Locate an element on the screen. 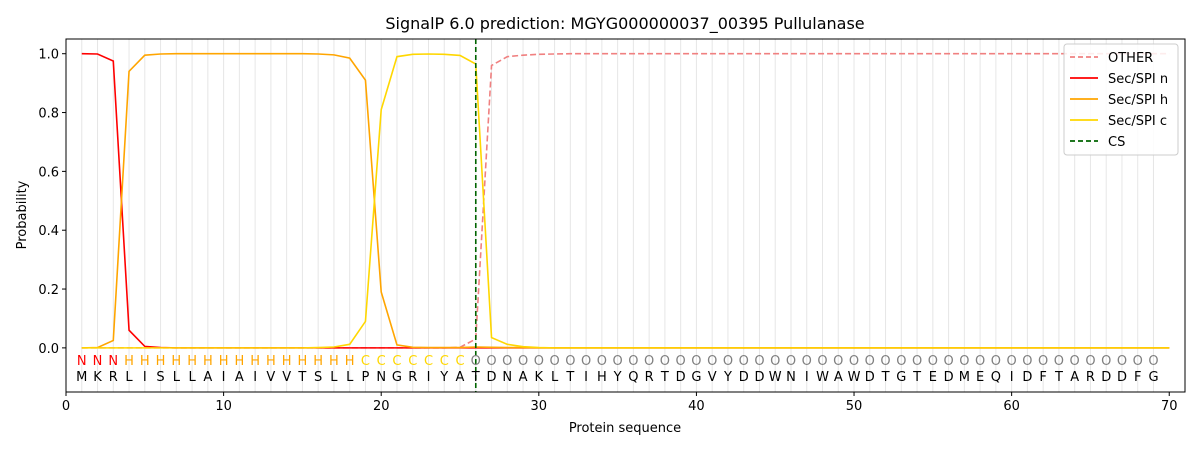  legend: OTHER Sec/SPI n Sec/SPI h Sec/SPI c CS is located at coordinates (1121, 99).